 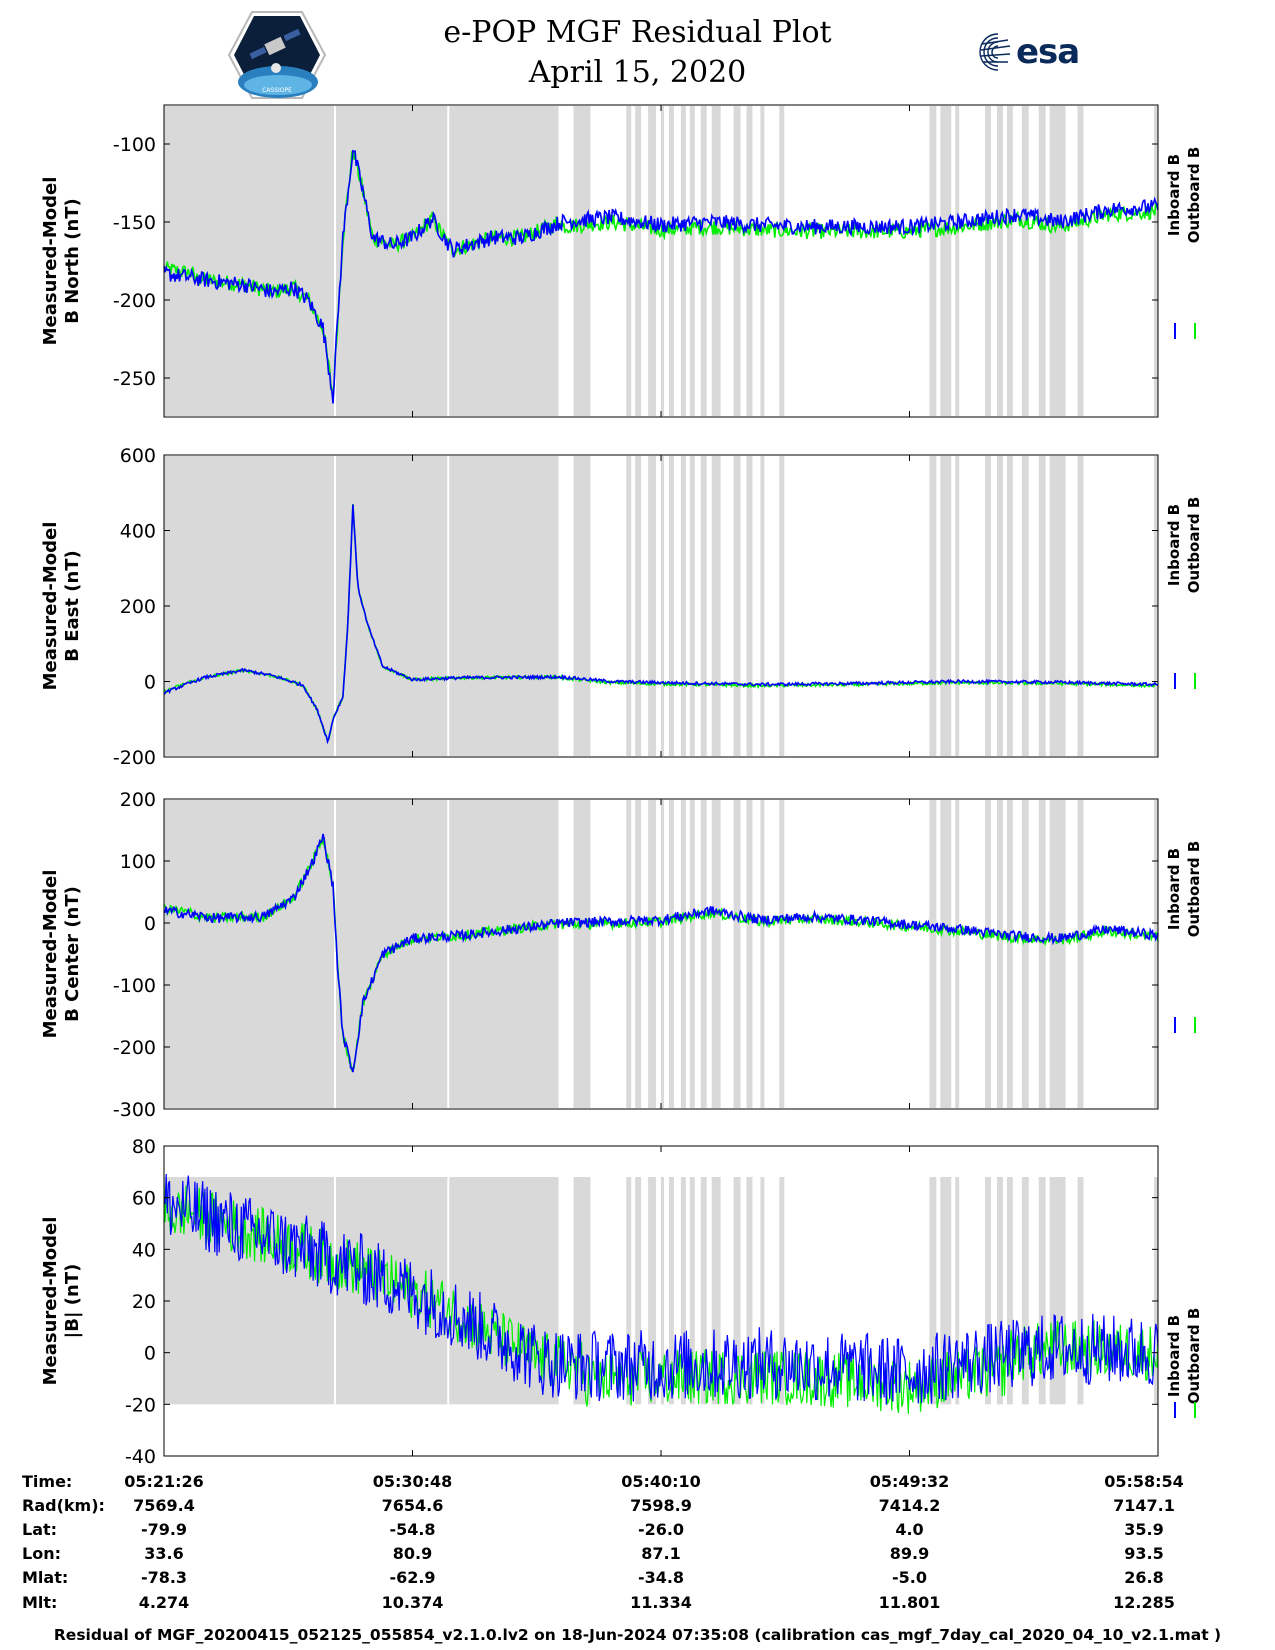 I want to click on info-cell: 4.274, so click(x=164, y=1602).